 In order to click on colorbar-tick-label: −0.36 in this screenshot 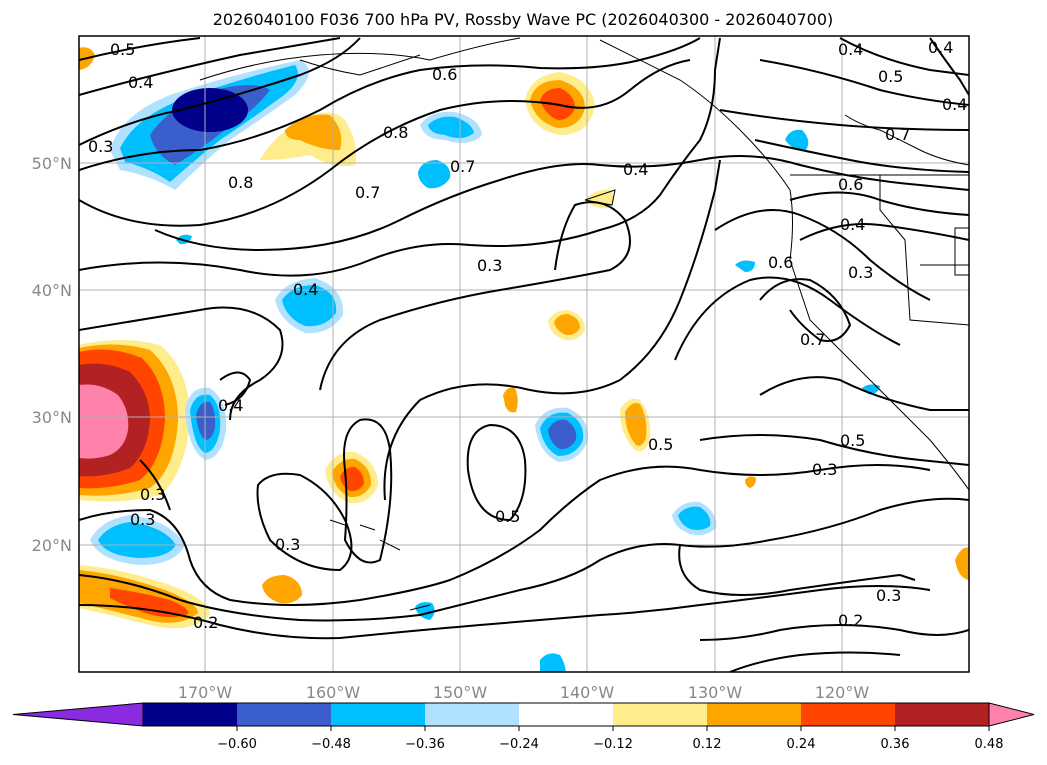, I will do `click(425, 744)`.